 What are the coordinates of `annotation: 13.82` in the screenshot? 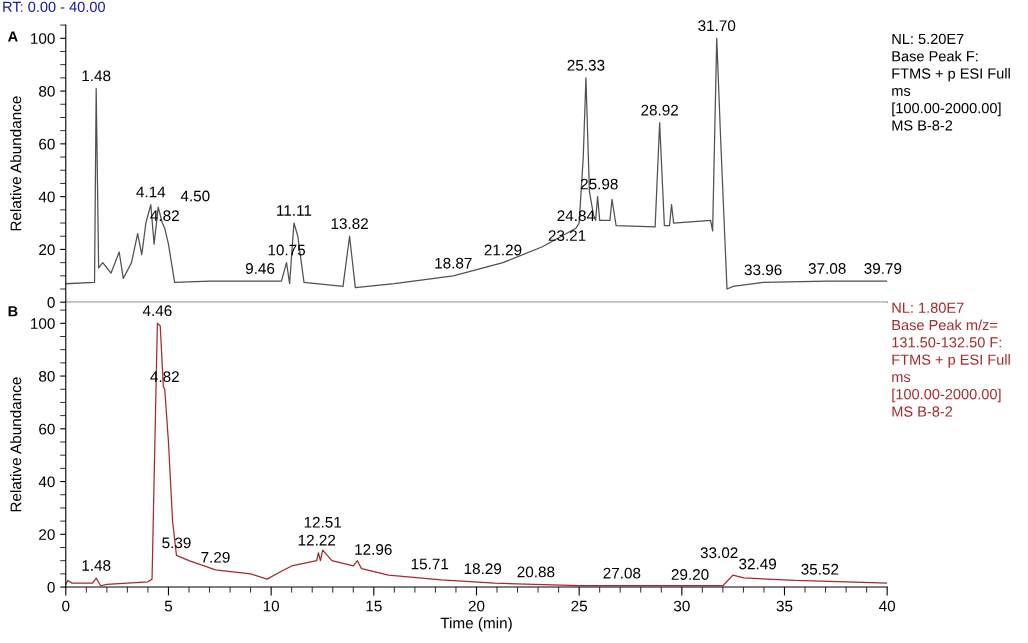 It's located at (349, 224).